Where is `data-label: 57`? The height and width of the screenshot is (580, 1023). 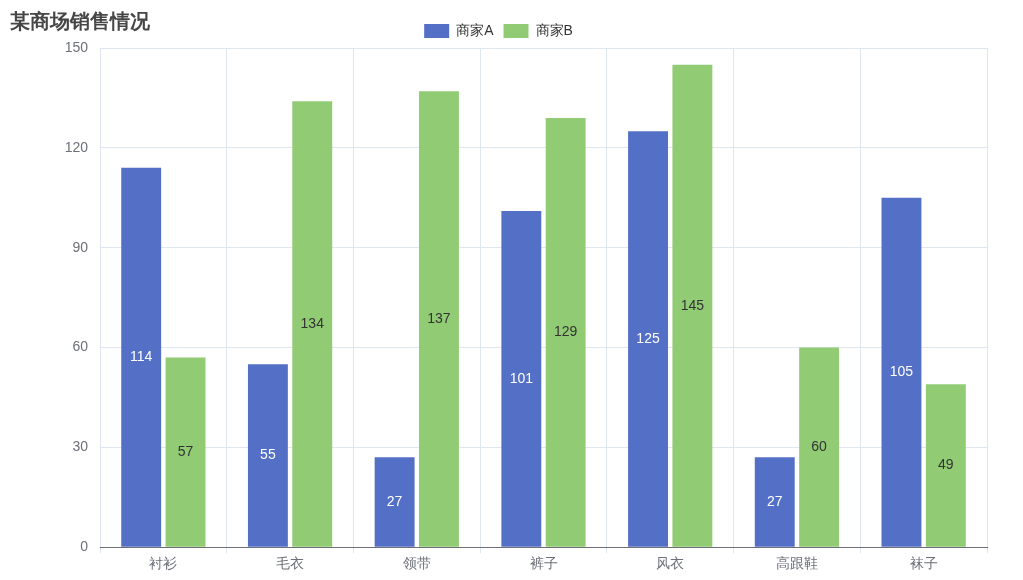
data-label: 57 is located at coordinates (185, 450).